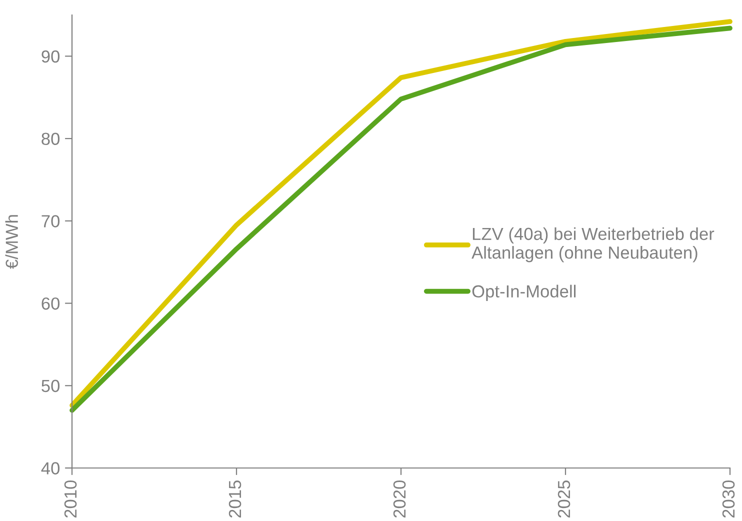 The height and width of the screenshot is (521, 742). I want to click on x-tick-label: 2010, so click(70, 499).